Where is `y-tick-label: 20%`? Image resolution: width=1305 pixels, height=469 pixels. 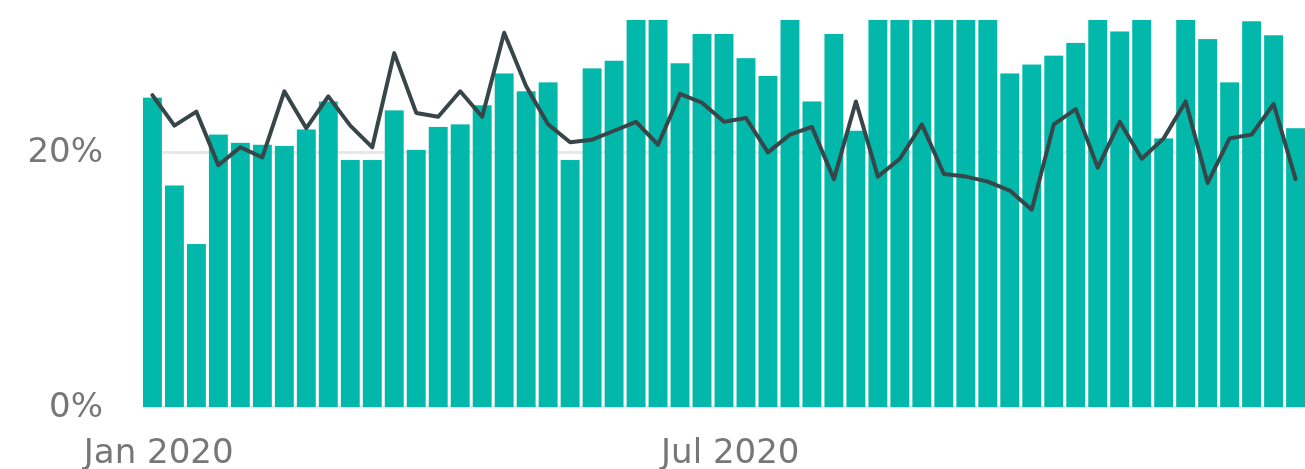
y-tick-label: 20% is located at coordinates (65, 149).